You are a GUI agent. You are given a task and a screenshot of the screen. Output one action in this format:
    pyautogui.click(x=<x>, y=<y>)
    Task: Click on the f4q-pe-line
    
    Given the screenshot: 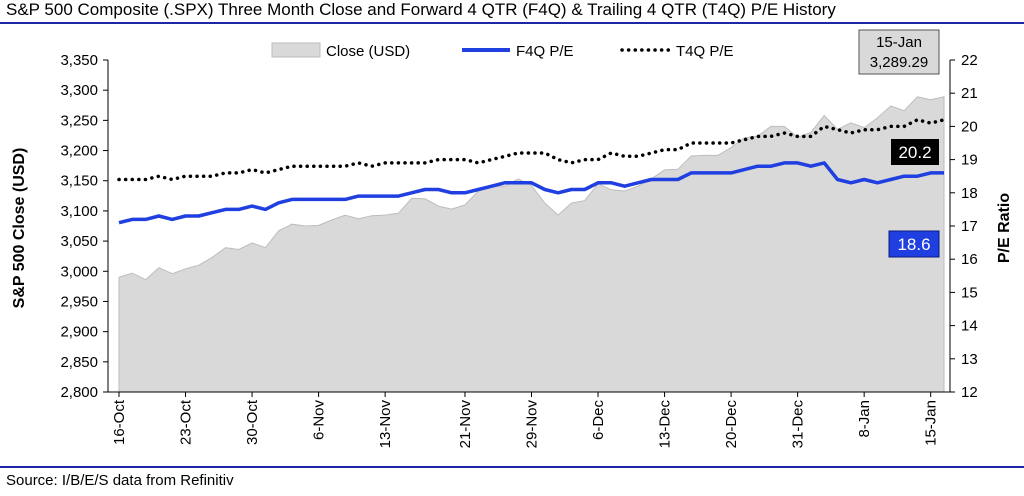 What is the action you would take?
    pyautogui.click(x=531, y=193)
    